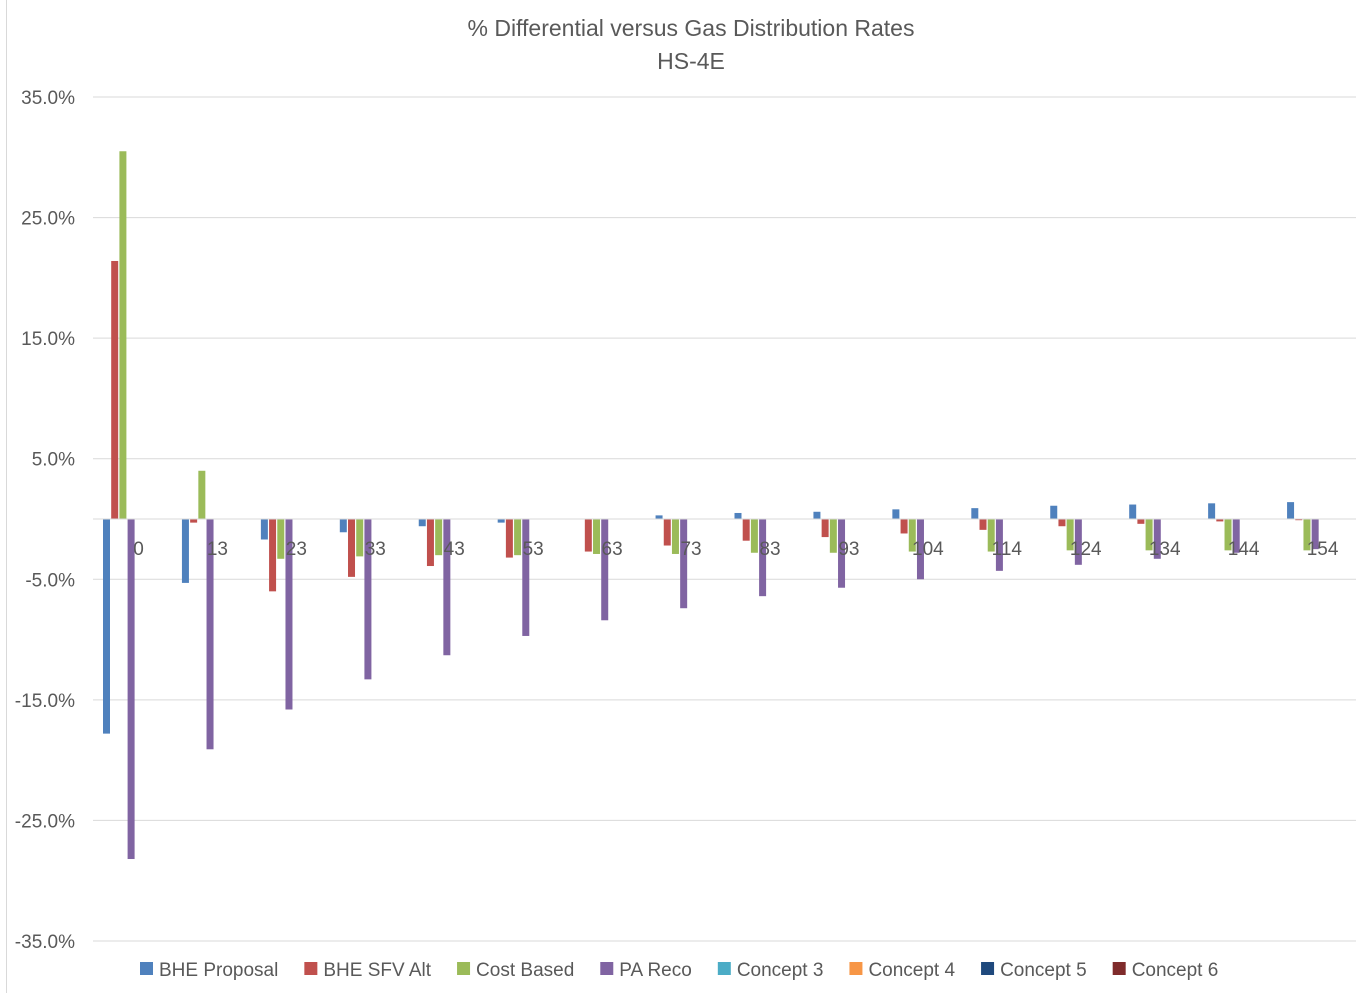 The width and height of the screenshot is (1357, 993). What do you see at coordinates (1165, 549) in the screenshot?
I see `x-category-label: 134` at bounding box center [1165, 549].